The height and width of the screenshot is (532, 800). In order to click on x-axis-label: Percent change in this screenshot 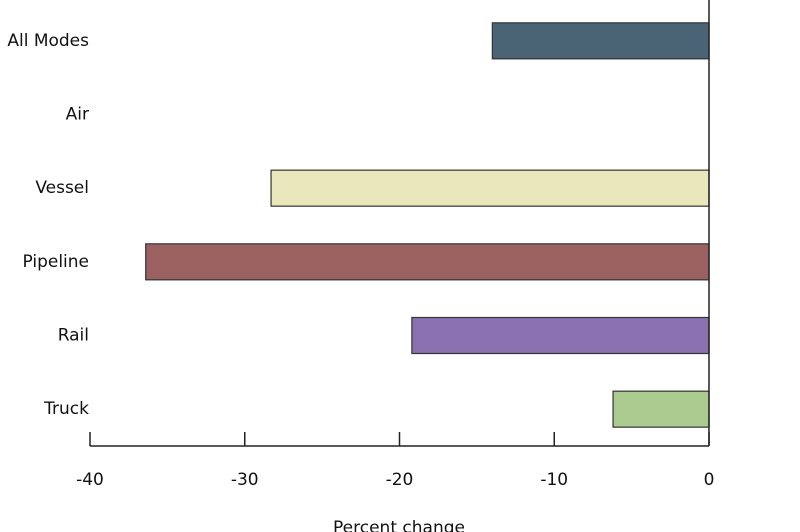, I will do `click(399, 525)`.